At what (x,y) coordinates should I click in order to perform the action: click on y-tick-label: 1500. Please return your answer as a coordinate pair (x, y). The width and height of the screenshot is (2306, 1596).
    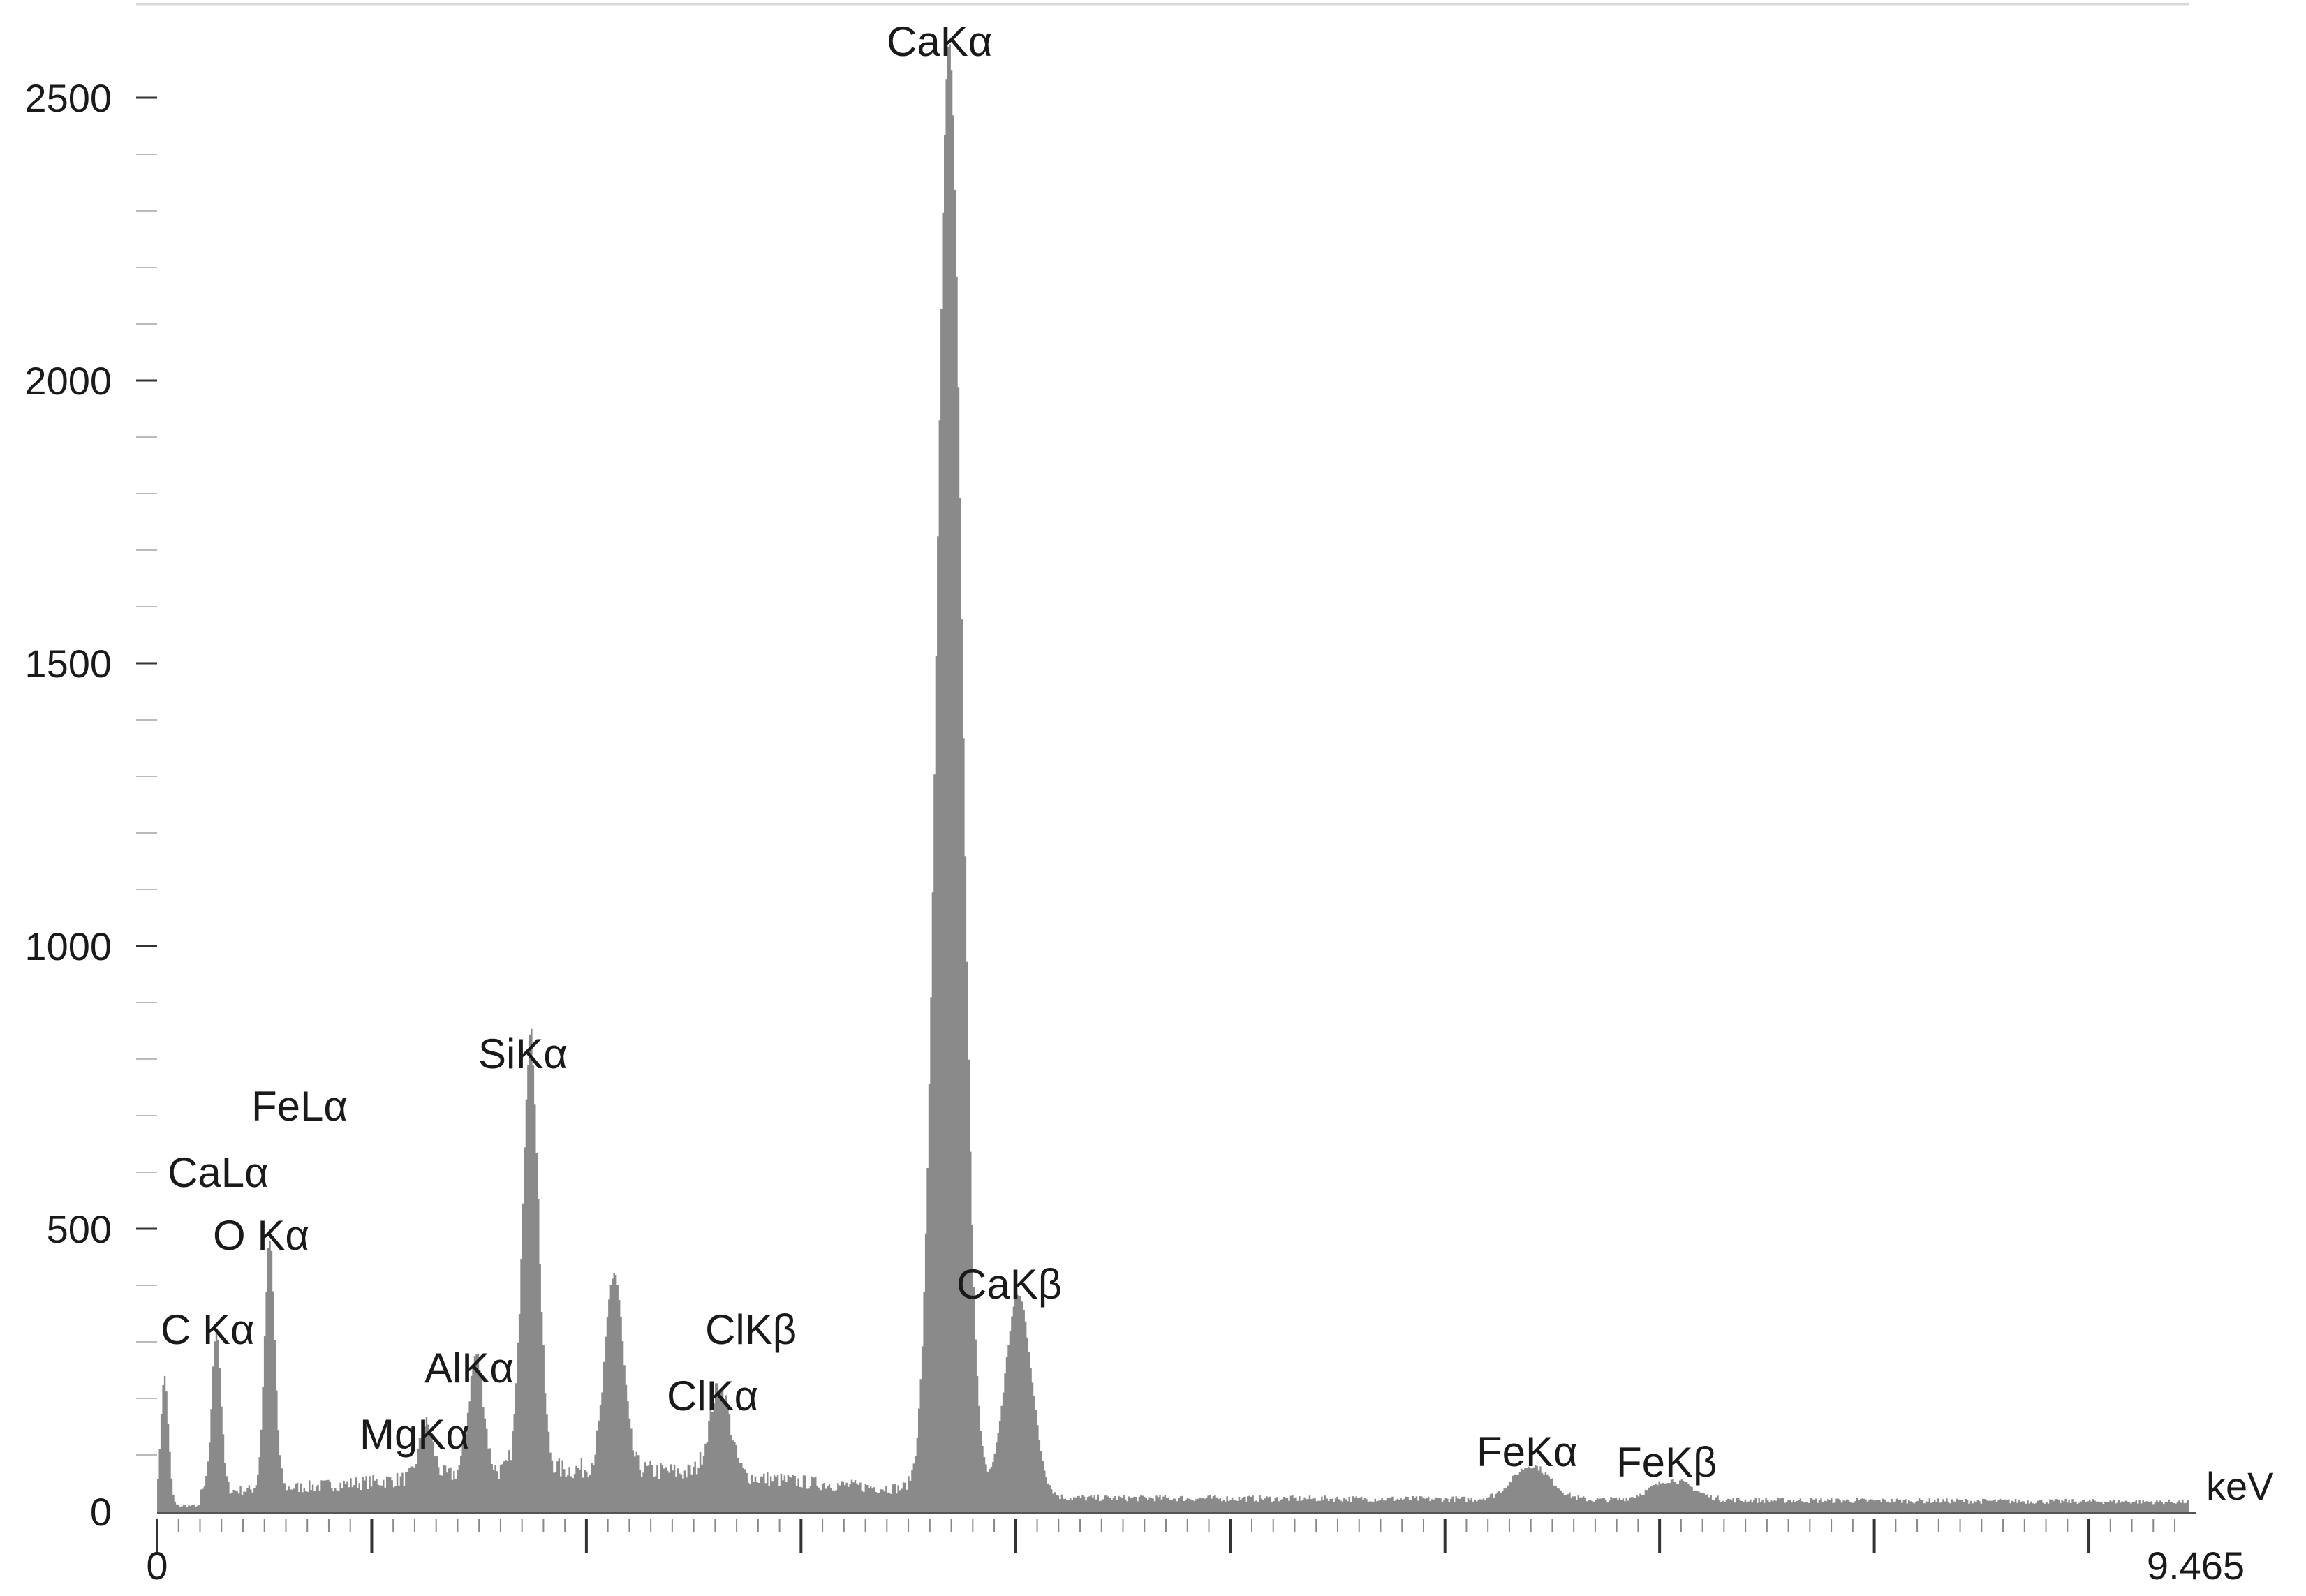
    Looking at the image, I should click on (68, 664).